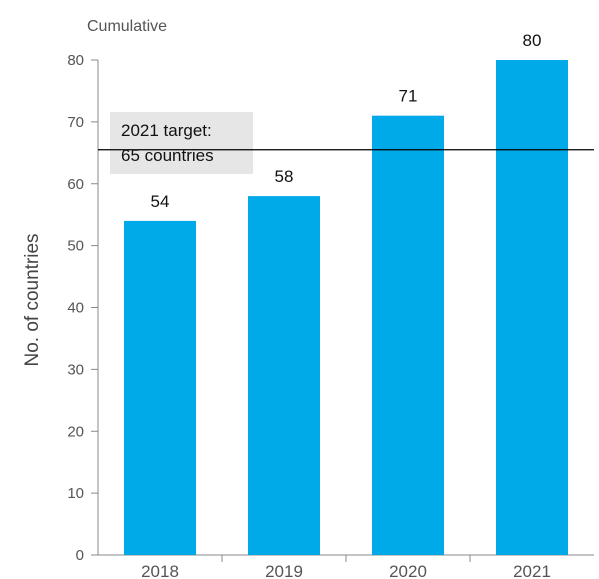 The image size is (599, 579). Describe the element at coordinates (75, 122) in the screenshot. I see `y-tick-label-70: 70` at that location.